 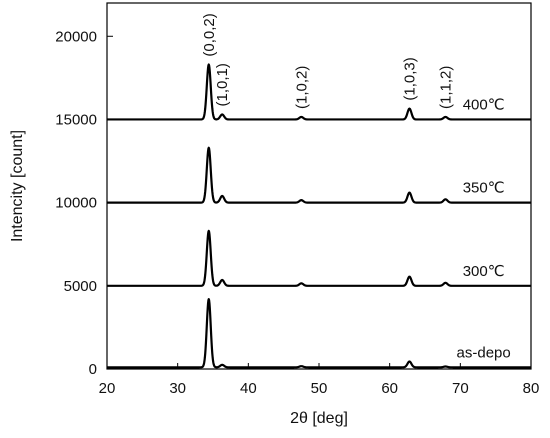 I want to click on series-label: 300℃, so click(x=484, y=271).